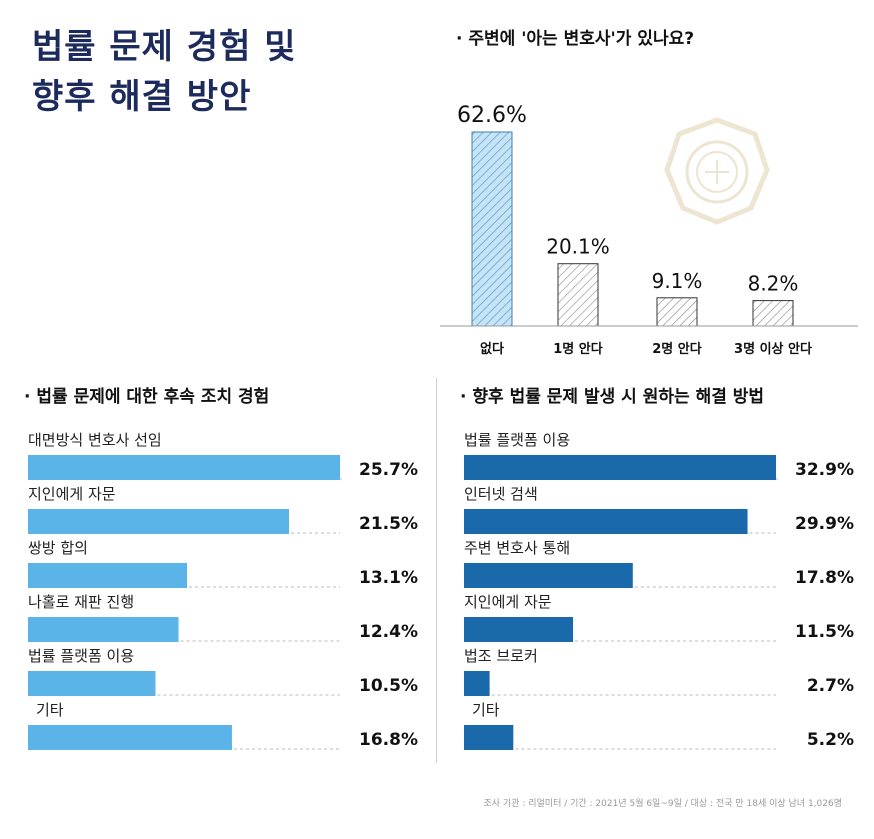 This screenshot has height=839, width=874. What do you see at coordinates (142, 97) in the screenshot?
I see `page-title-line2: 향후 해결 방안` at bounding box center [142, 97].